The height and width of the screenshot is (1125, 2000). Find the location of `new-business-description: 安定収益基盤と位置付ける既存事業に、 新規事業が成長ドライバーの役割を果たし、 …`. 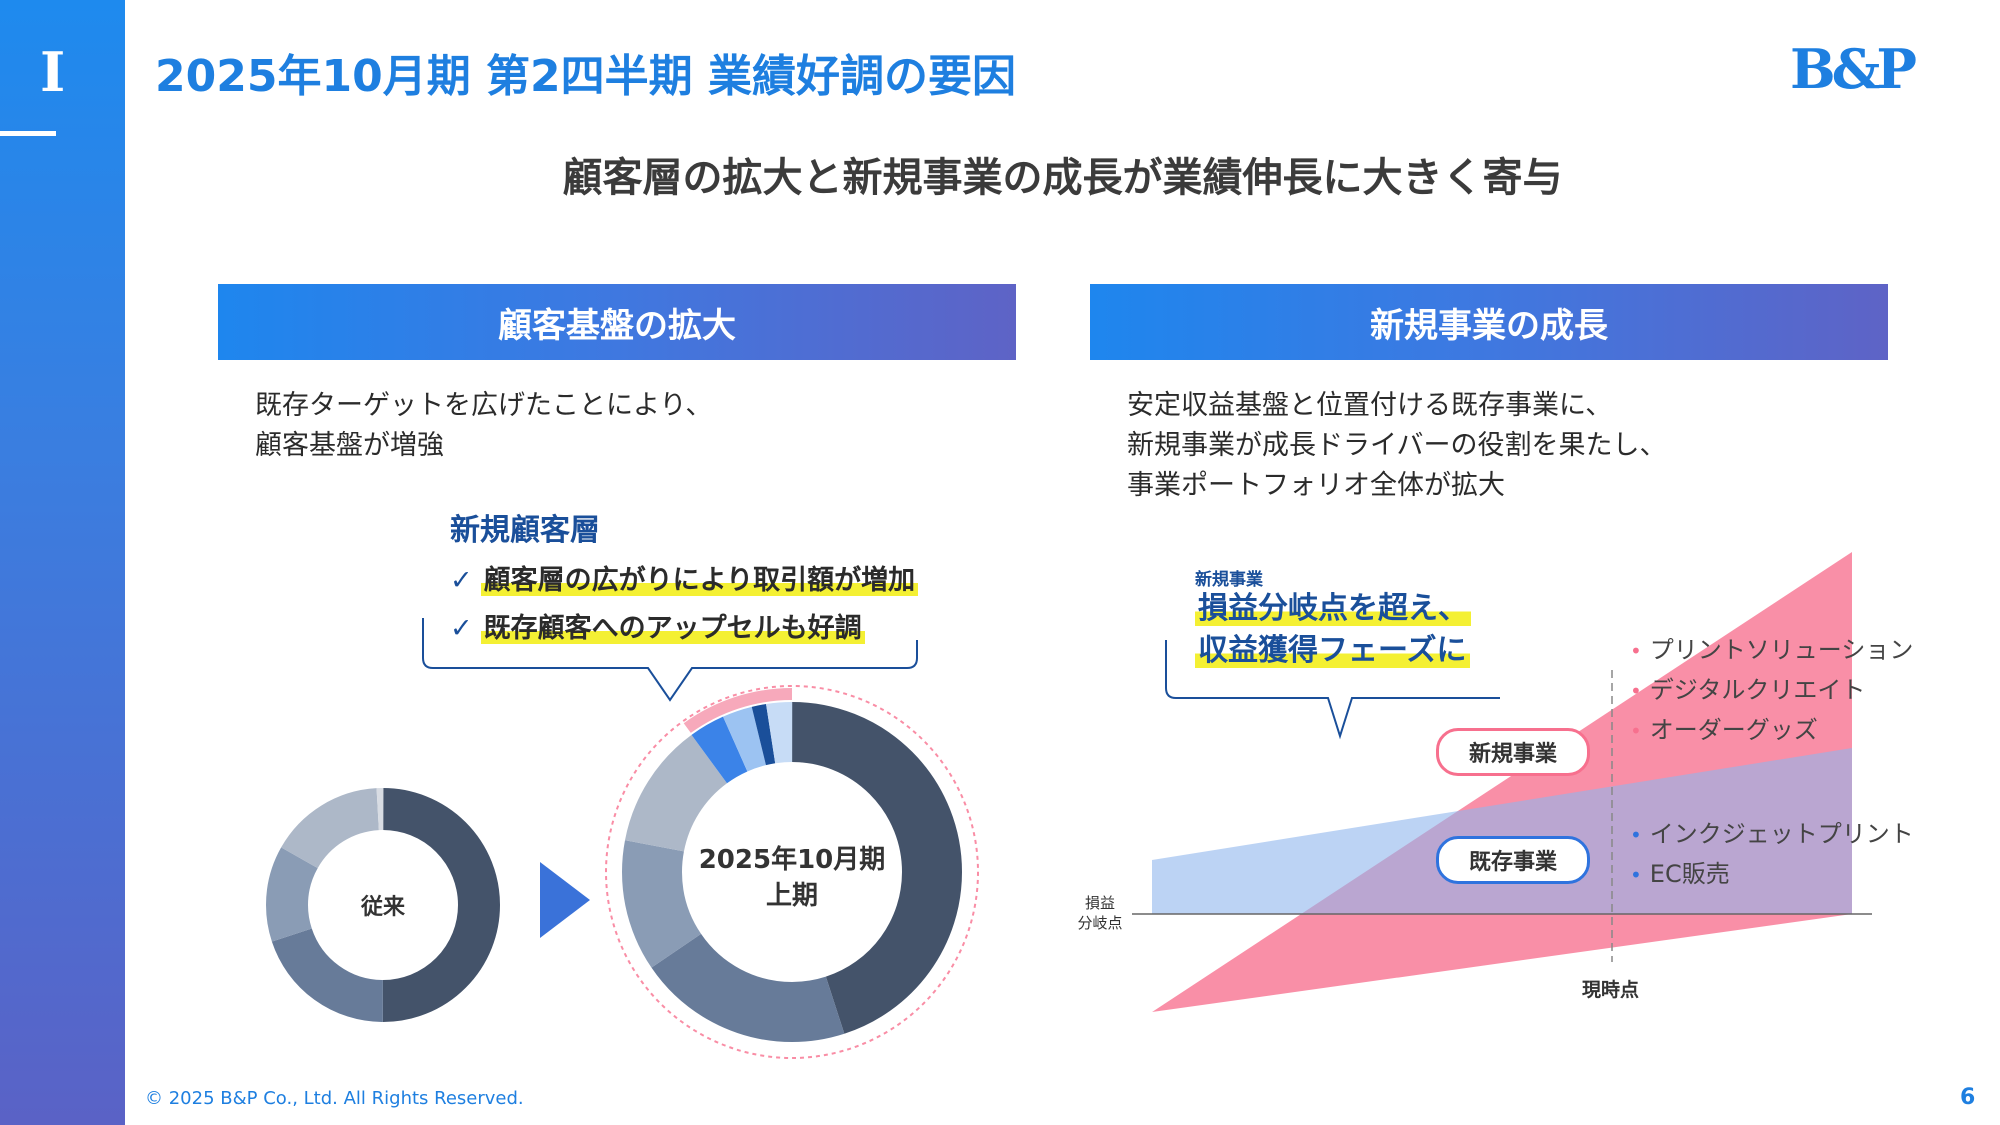

new-business-description: 安定収益基盤と位置付ける既存事業に、 新規事業が成長ドライバーの役割を果たし、 … is located at coordinates (1396, 446).